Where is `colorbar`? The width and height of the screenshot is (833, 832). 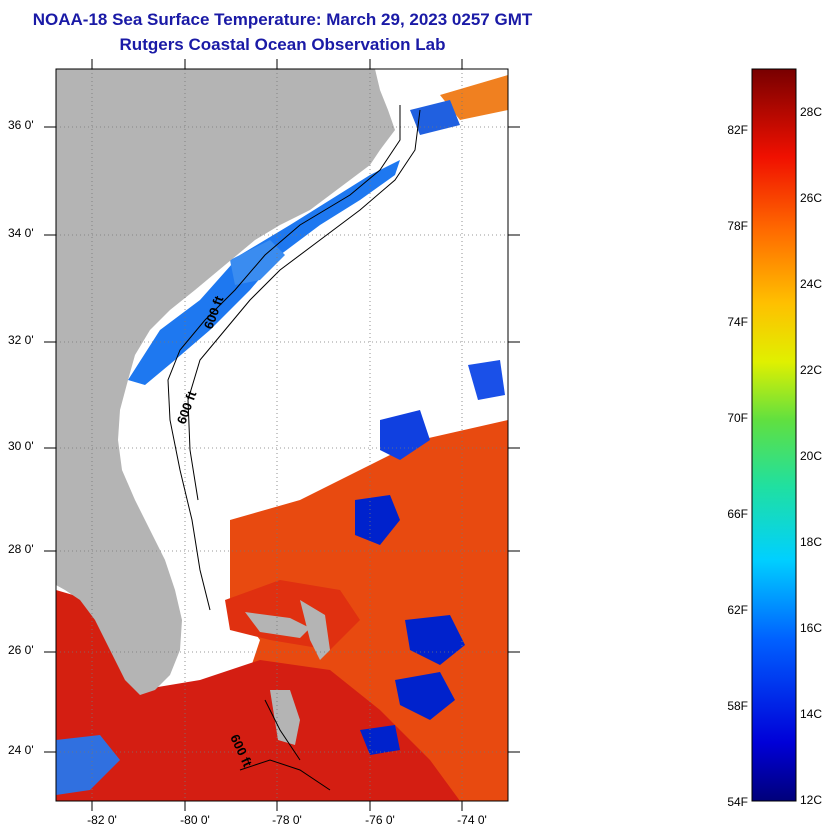
colorbar is located at coordinates (774, 435).